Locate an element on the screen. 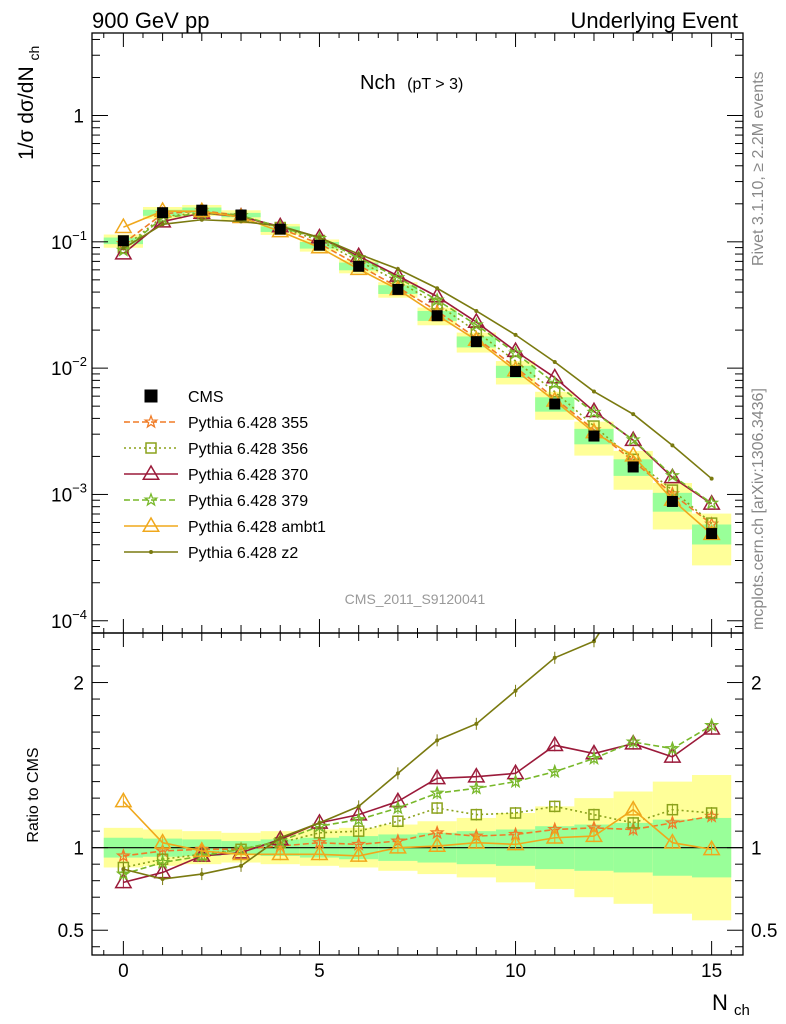  y-tick-base: 1 is located at coordinates (78, 117).